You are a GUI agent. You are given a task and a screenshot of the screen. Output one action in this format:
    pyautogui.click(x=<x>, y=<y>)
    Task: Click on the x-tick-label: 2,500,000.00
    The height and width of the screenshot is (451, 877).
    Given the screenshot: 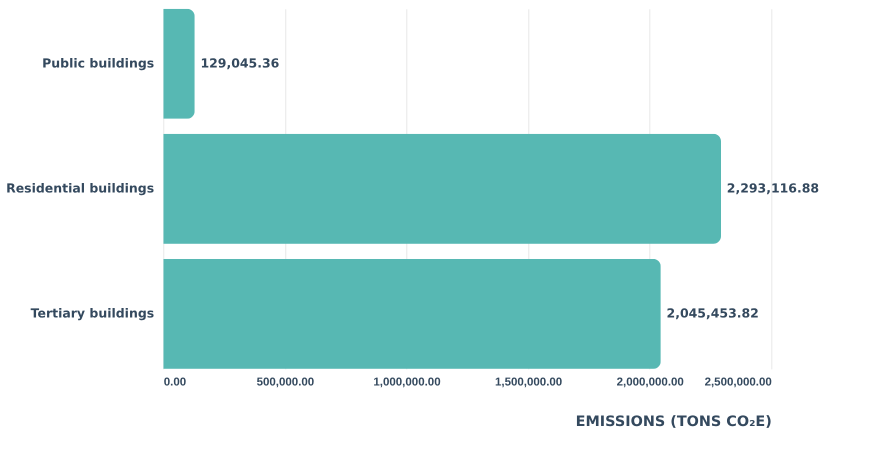 What is the action you would take?
    pyautogui.click(x=738, y=382)
    